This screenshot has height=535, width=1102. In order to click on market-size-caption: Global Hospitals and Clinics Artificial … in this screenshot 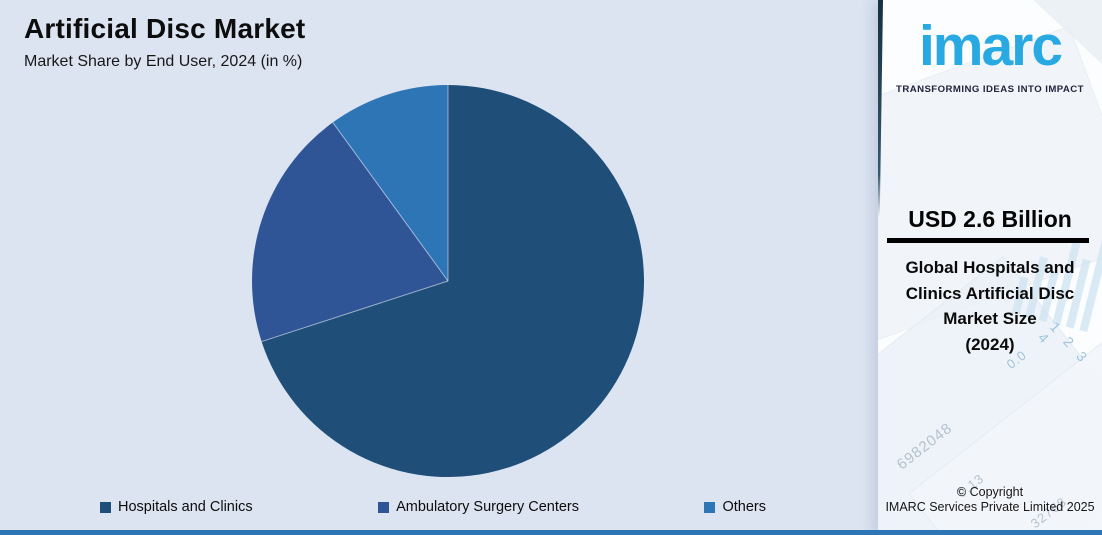, I will do `click(990, 306)`.